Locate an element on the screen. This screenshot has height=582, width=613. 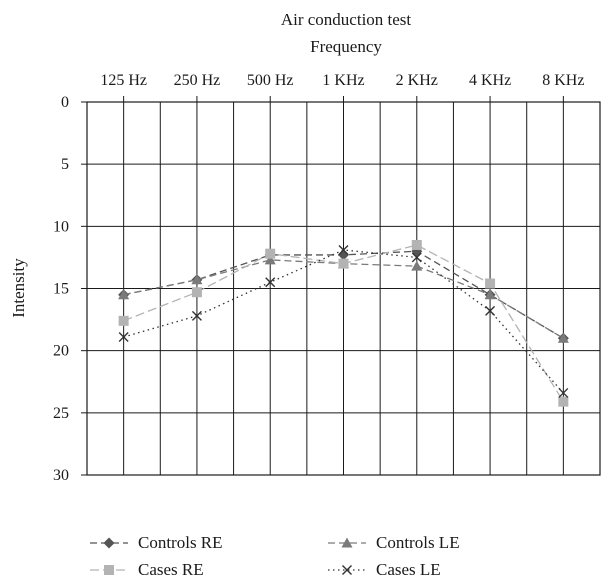
x-tick-label: 4 KHz is located at coordinates (490, 80).